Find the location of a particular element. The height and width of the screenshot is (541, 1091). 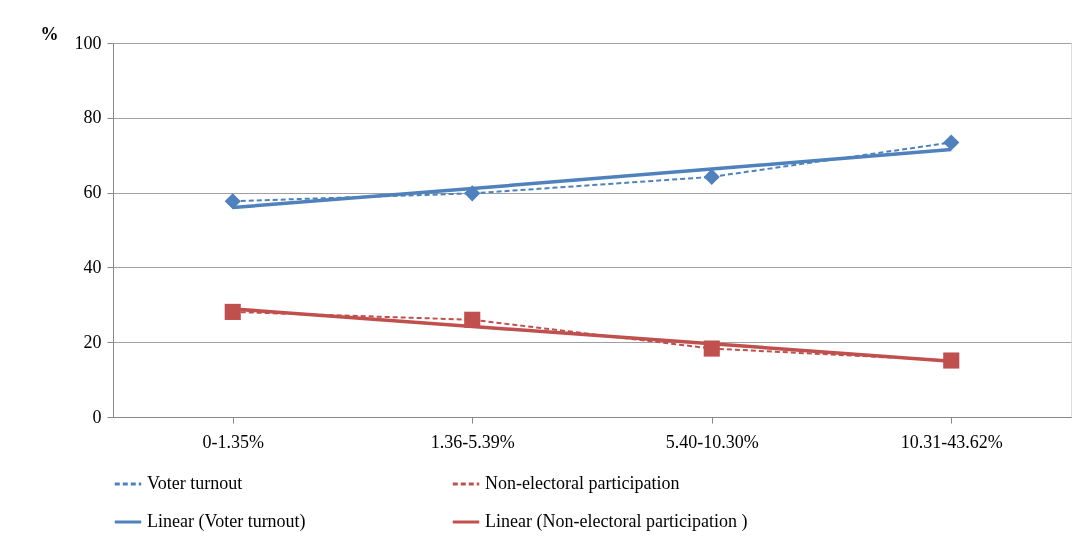

legend-label: Linear (Voter turnout) is located at coordinates (226, 521).